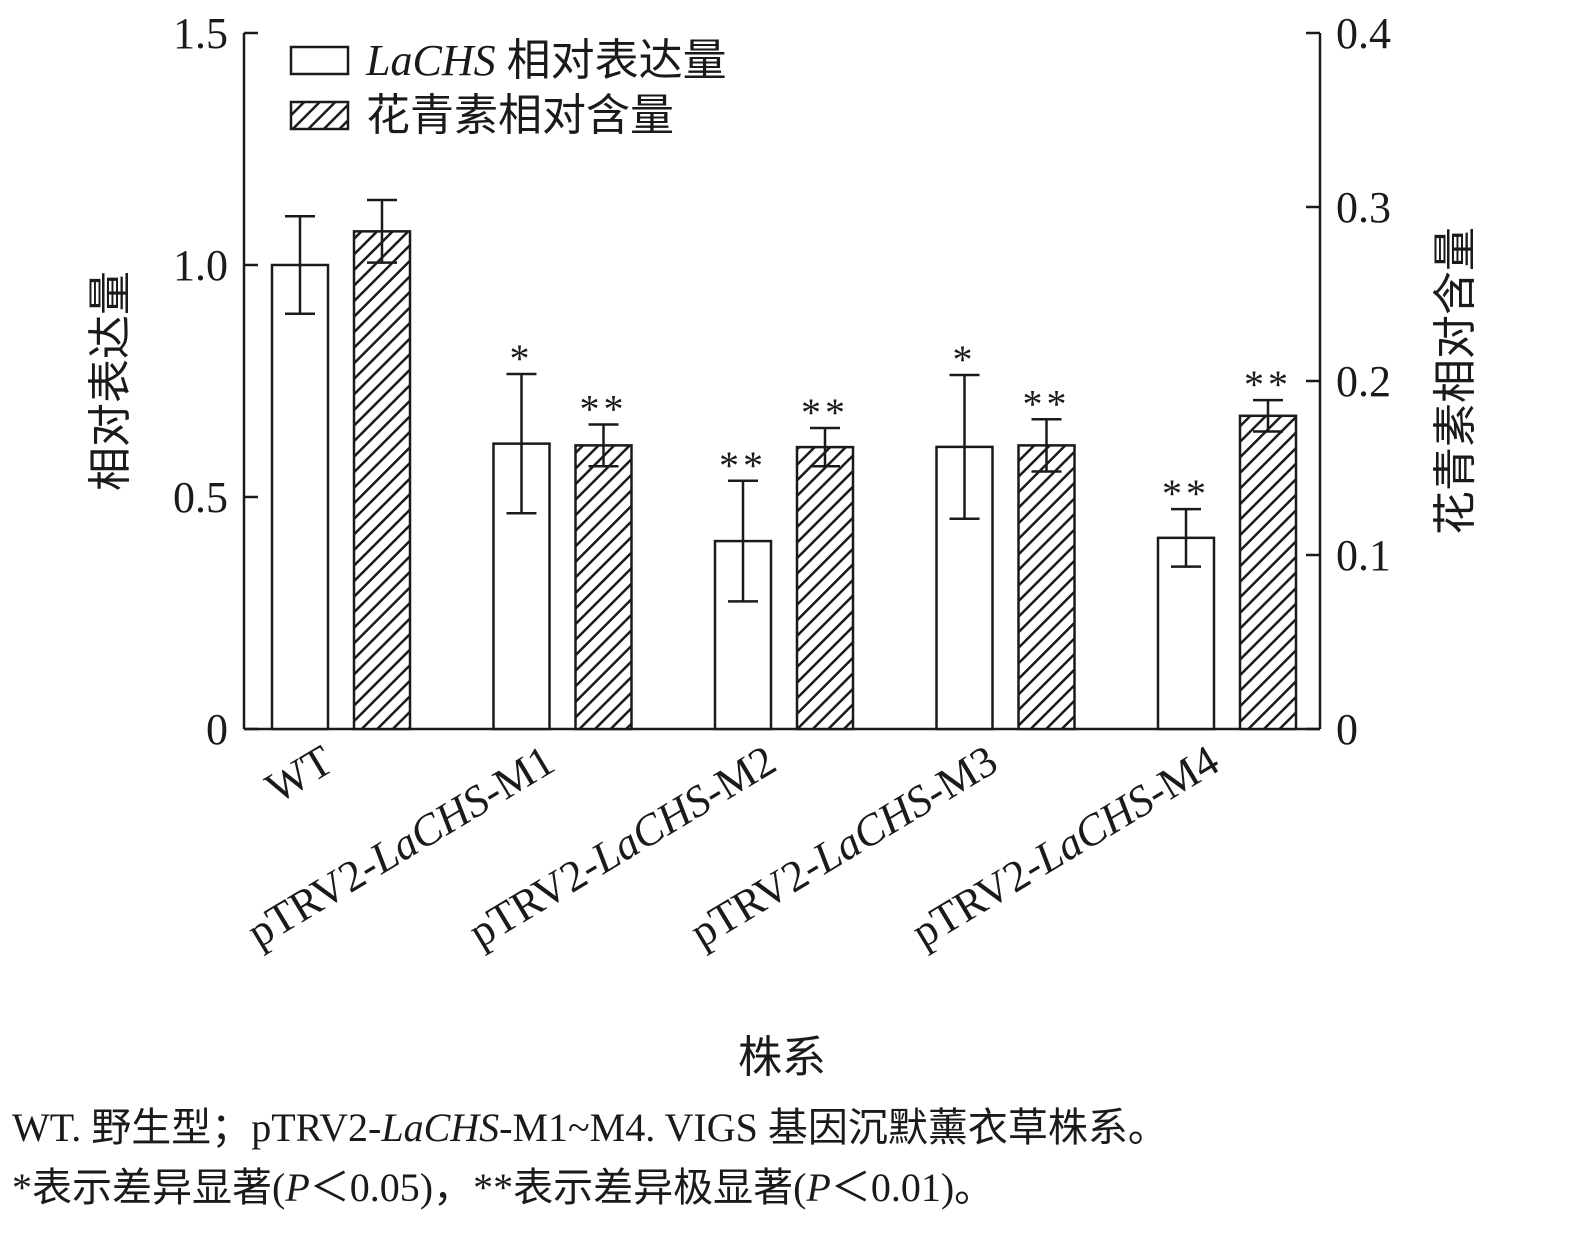  Describe the element at coordinates (546, 60) in the screenshot. I see `legend-label: LaCHS 相对表达量` at that location.